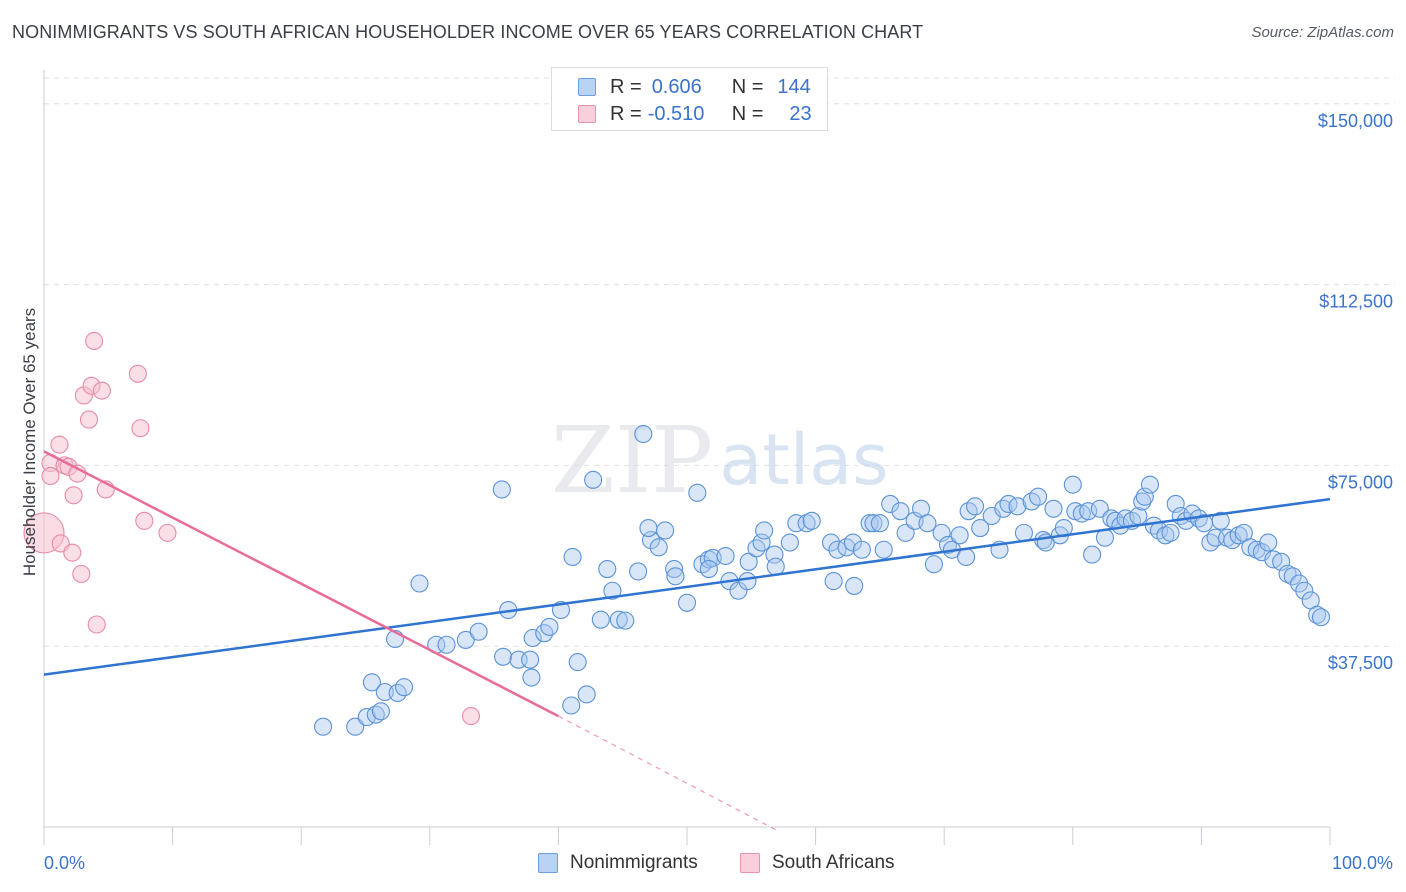 The height and width of the screenshot is (892, 1406). Describe the element at coordinates (548, 863) in the screenshot. I see `bottom-legend-swatch-blue` at that location.